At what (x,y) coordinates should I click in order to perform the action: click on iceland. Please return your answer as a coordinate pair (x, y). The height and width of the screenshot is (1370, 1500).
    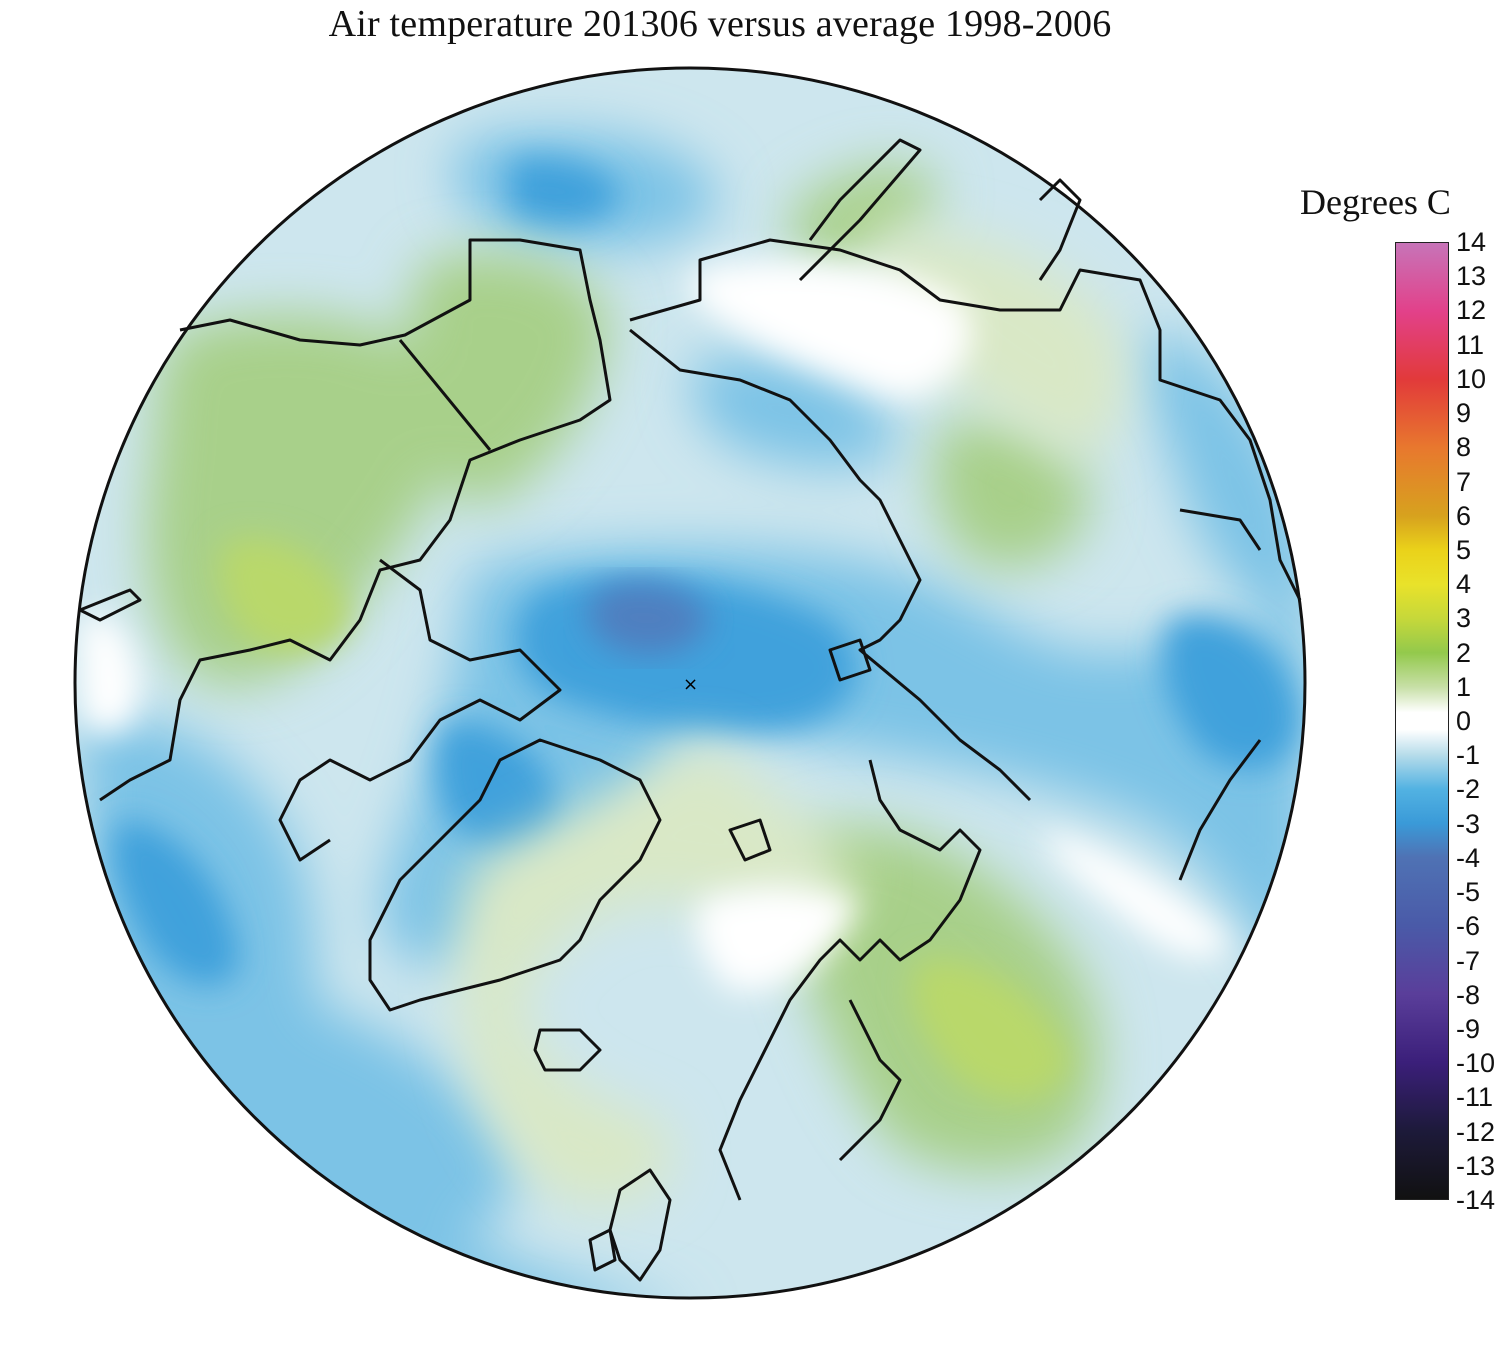
    Looking at the image, I should click on (567, 1050).